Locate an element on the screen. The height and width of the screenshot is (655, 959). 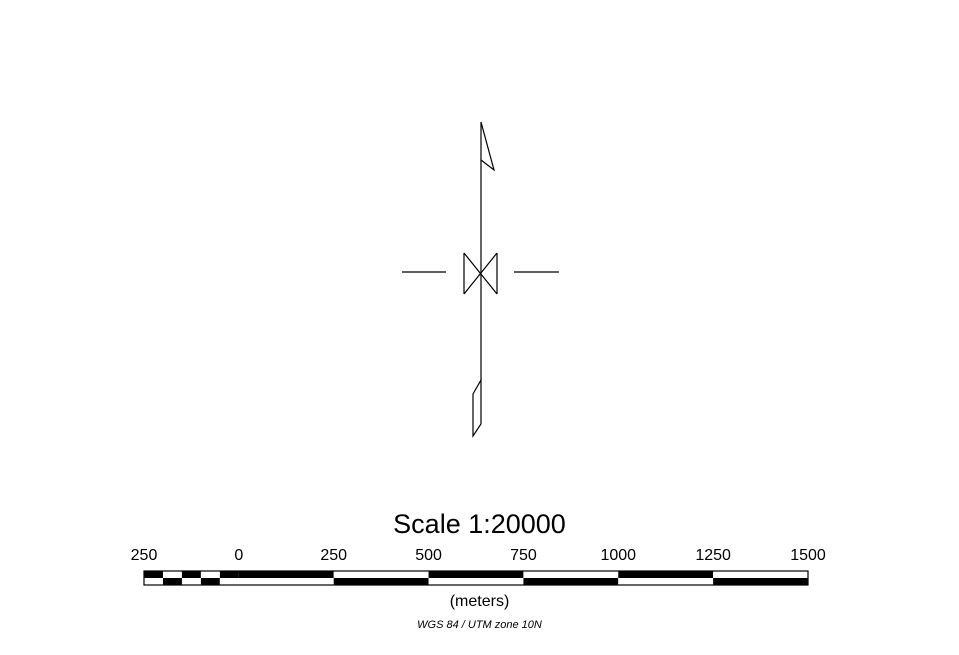
scale-tick-label: 500 is located at coordinates (428, 555).